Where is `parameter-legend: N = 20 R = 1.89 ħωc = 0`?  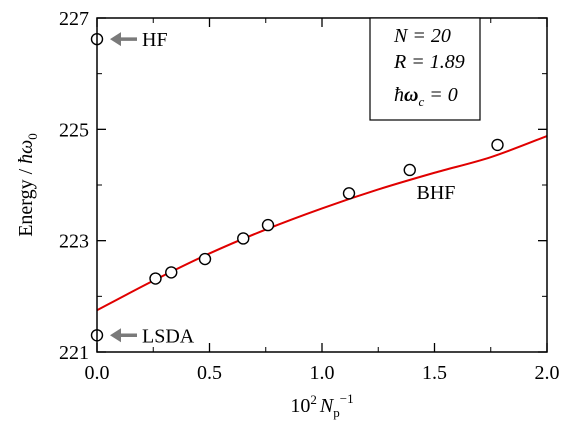 parameter-legend: N = 20 R = 1.89 ħωc = 0 is located at coordinates (425, 69).